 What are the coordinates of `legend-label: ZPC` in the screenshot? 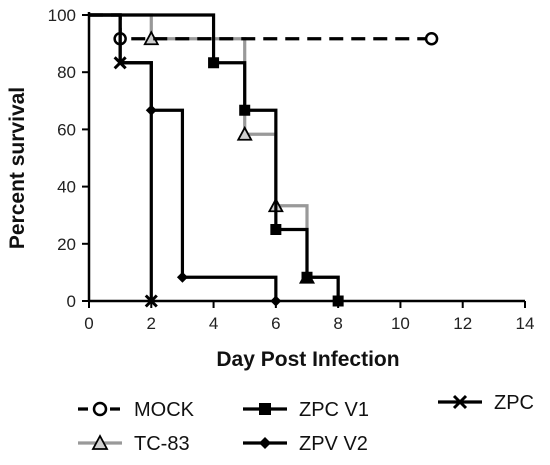 It's located at (514, 403).